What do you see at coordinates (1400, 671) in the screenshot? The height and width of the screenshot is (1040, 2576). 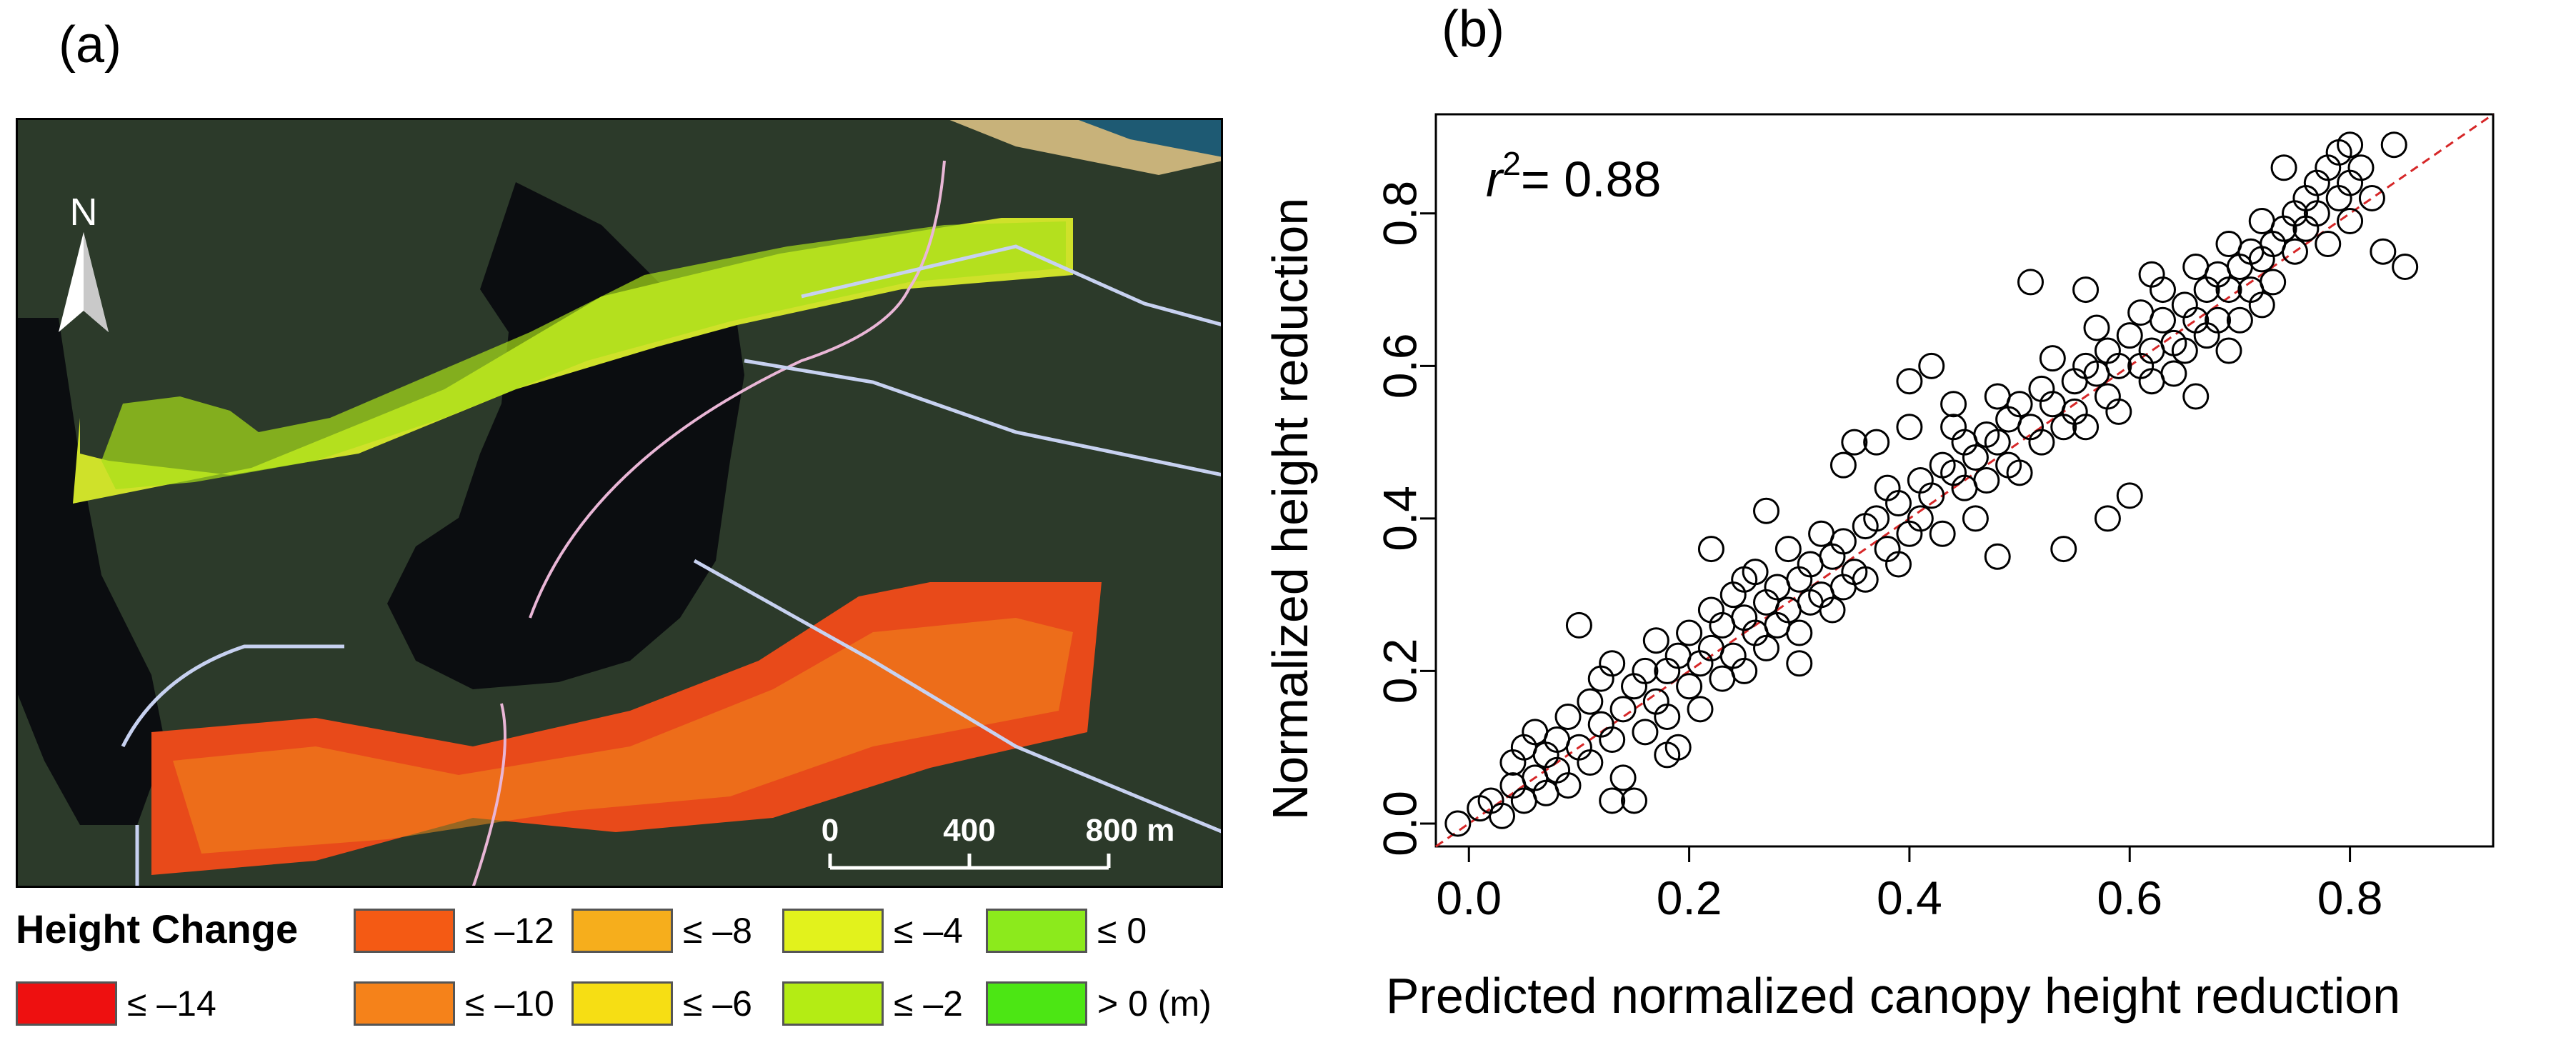 I see `y-tick-label: 0.2` at bounding box center [1400, 671].